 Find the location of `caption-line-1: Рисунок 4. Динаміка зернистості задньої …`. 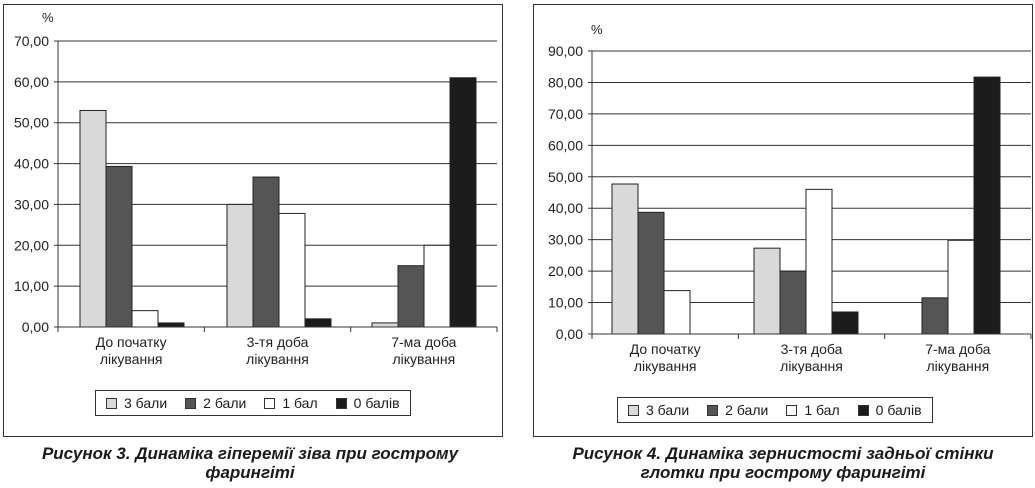

caption-line-1: Рисунок 4. Динаміка зернистості задньої … is located at coordinates (783, 453).